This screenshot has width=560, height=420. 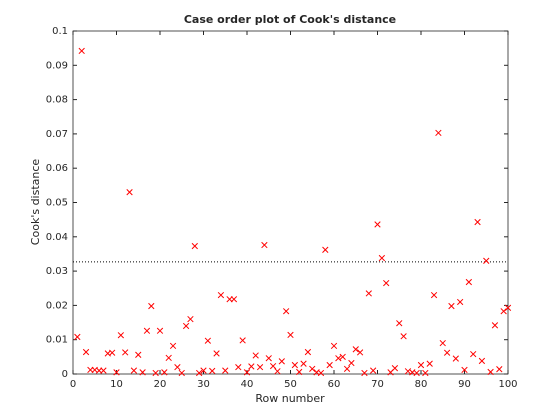 What do you see at coordinates (57, 100) in the screenshot?
I see `y-tick-label: 0.08` at bounding box center [57, 100].